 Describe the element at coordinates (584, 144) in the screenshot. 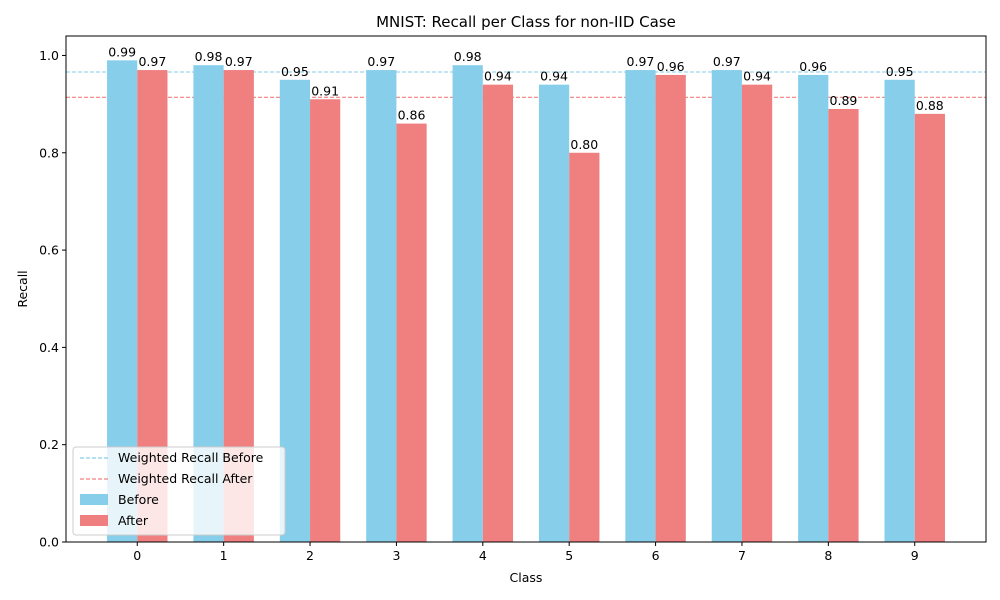

I see `data-label-after-class-5: 0.80` at that location.